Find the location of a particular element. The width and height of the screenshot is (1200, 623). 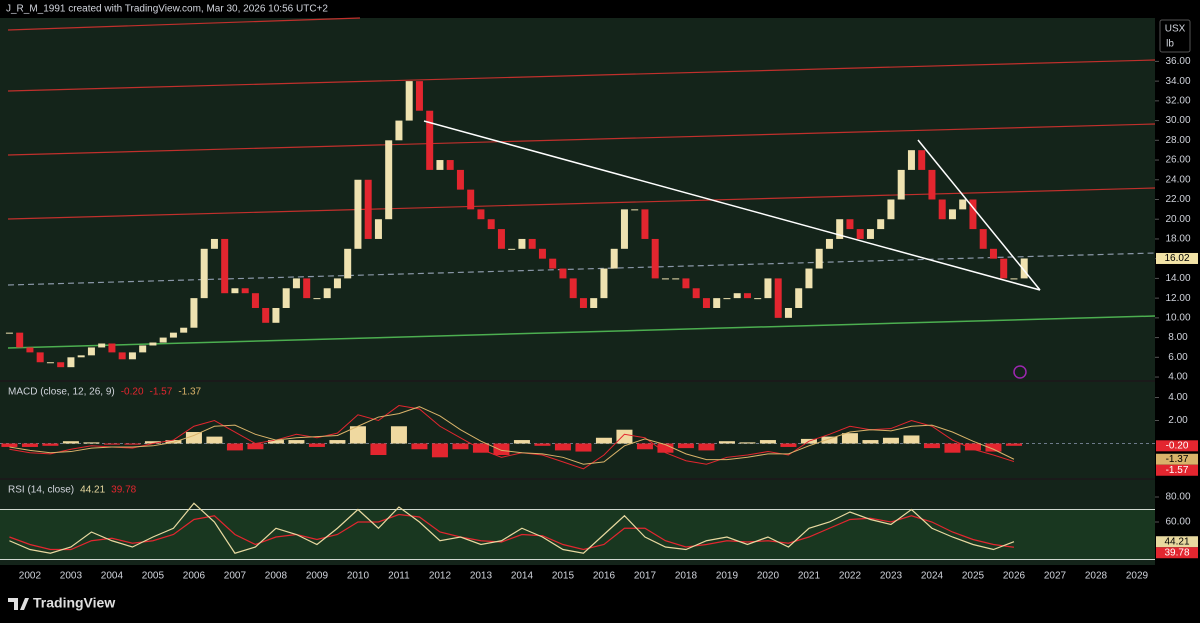

value-label: 39.78 is located at coordinates (1176, 552).